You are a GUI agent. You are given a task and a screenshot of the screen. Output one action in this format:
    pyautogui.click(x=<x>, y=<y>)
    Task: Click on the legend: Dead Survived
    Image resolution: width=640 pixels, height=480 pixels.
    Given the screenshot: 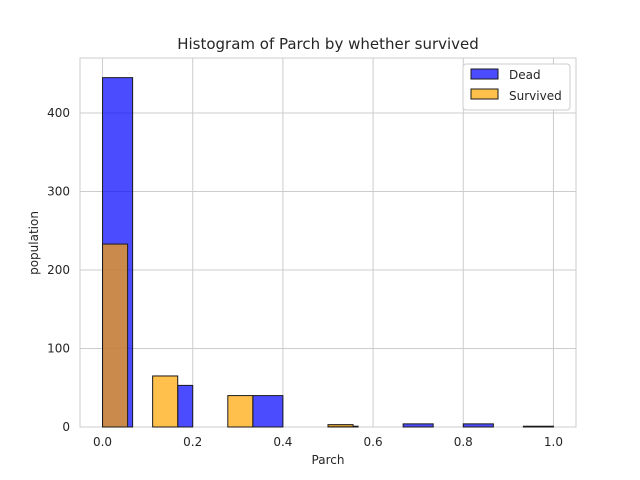 What is the action you would take?
    pyautogui.click(x=516, y=87)
    